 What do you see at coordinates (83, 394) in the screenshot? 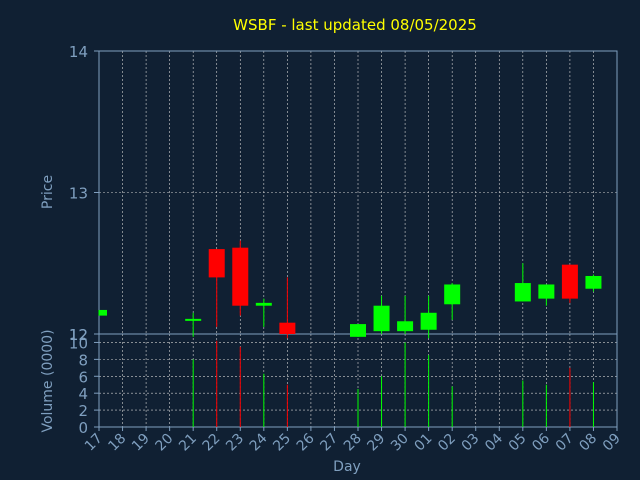
I see `volume-y-tick-label: 4` at bounding box center [83, 394].